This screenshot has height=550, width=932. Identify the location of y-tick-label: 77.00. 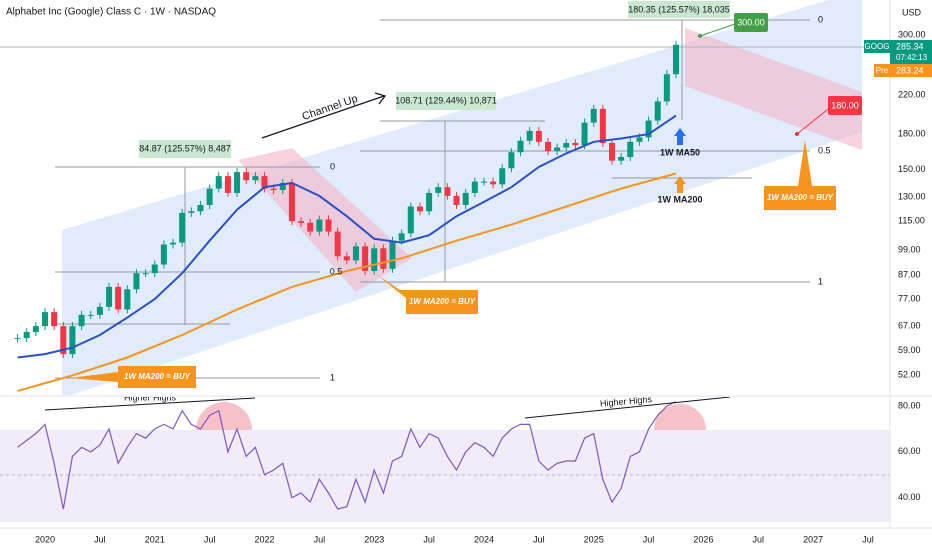
(909, 298).